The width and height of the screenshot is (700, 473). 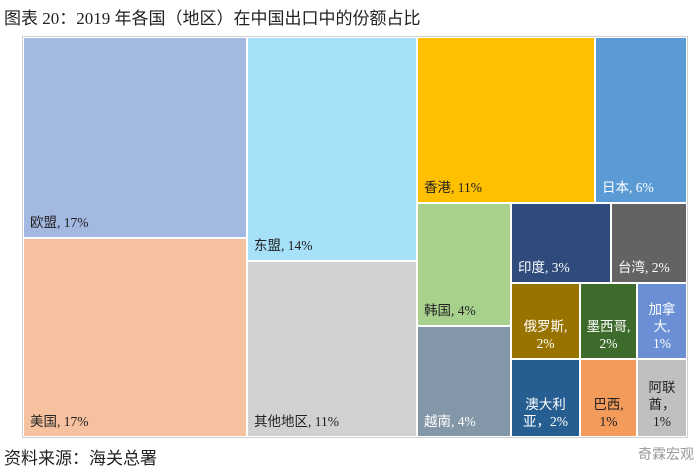 What do you see at coordinates (464, 264) in the screenshot?
I see `tile: 韩国, 4%` at bounding box center [464, 264].